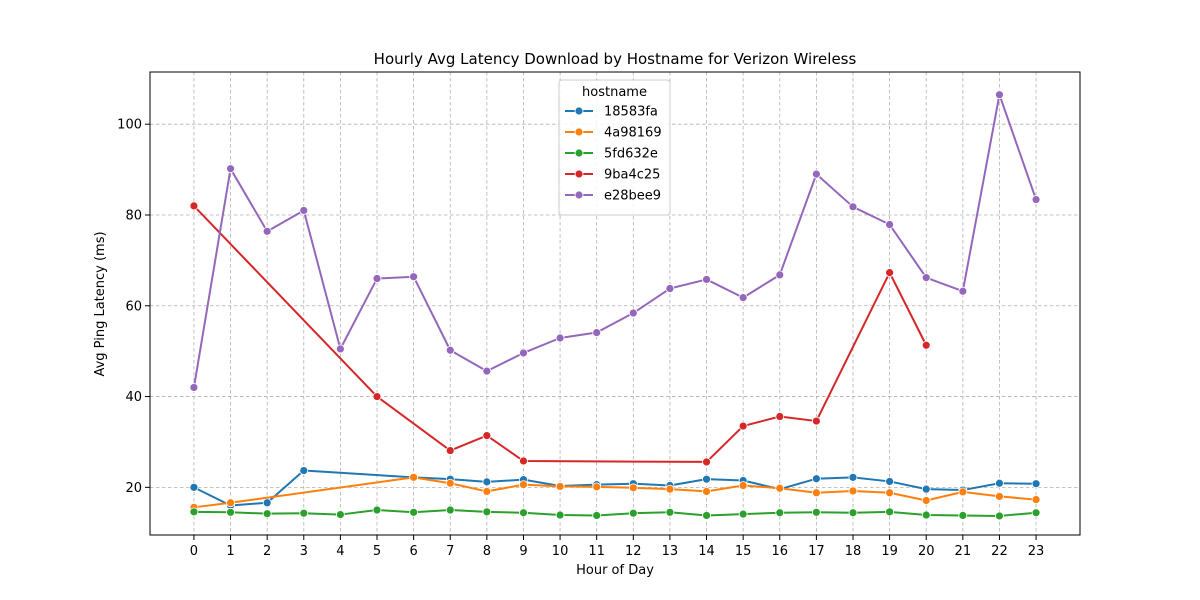 The width and height of the screenshot is (1200, 600). I want to click on y-tick-label: 60, so click(133, 306).